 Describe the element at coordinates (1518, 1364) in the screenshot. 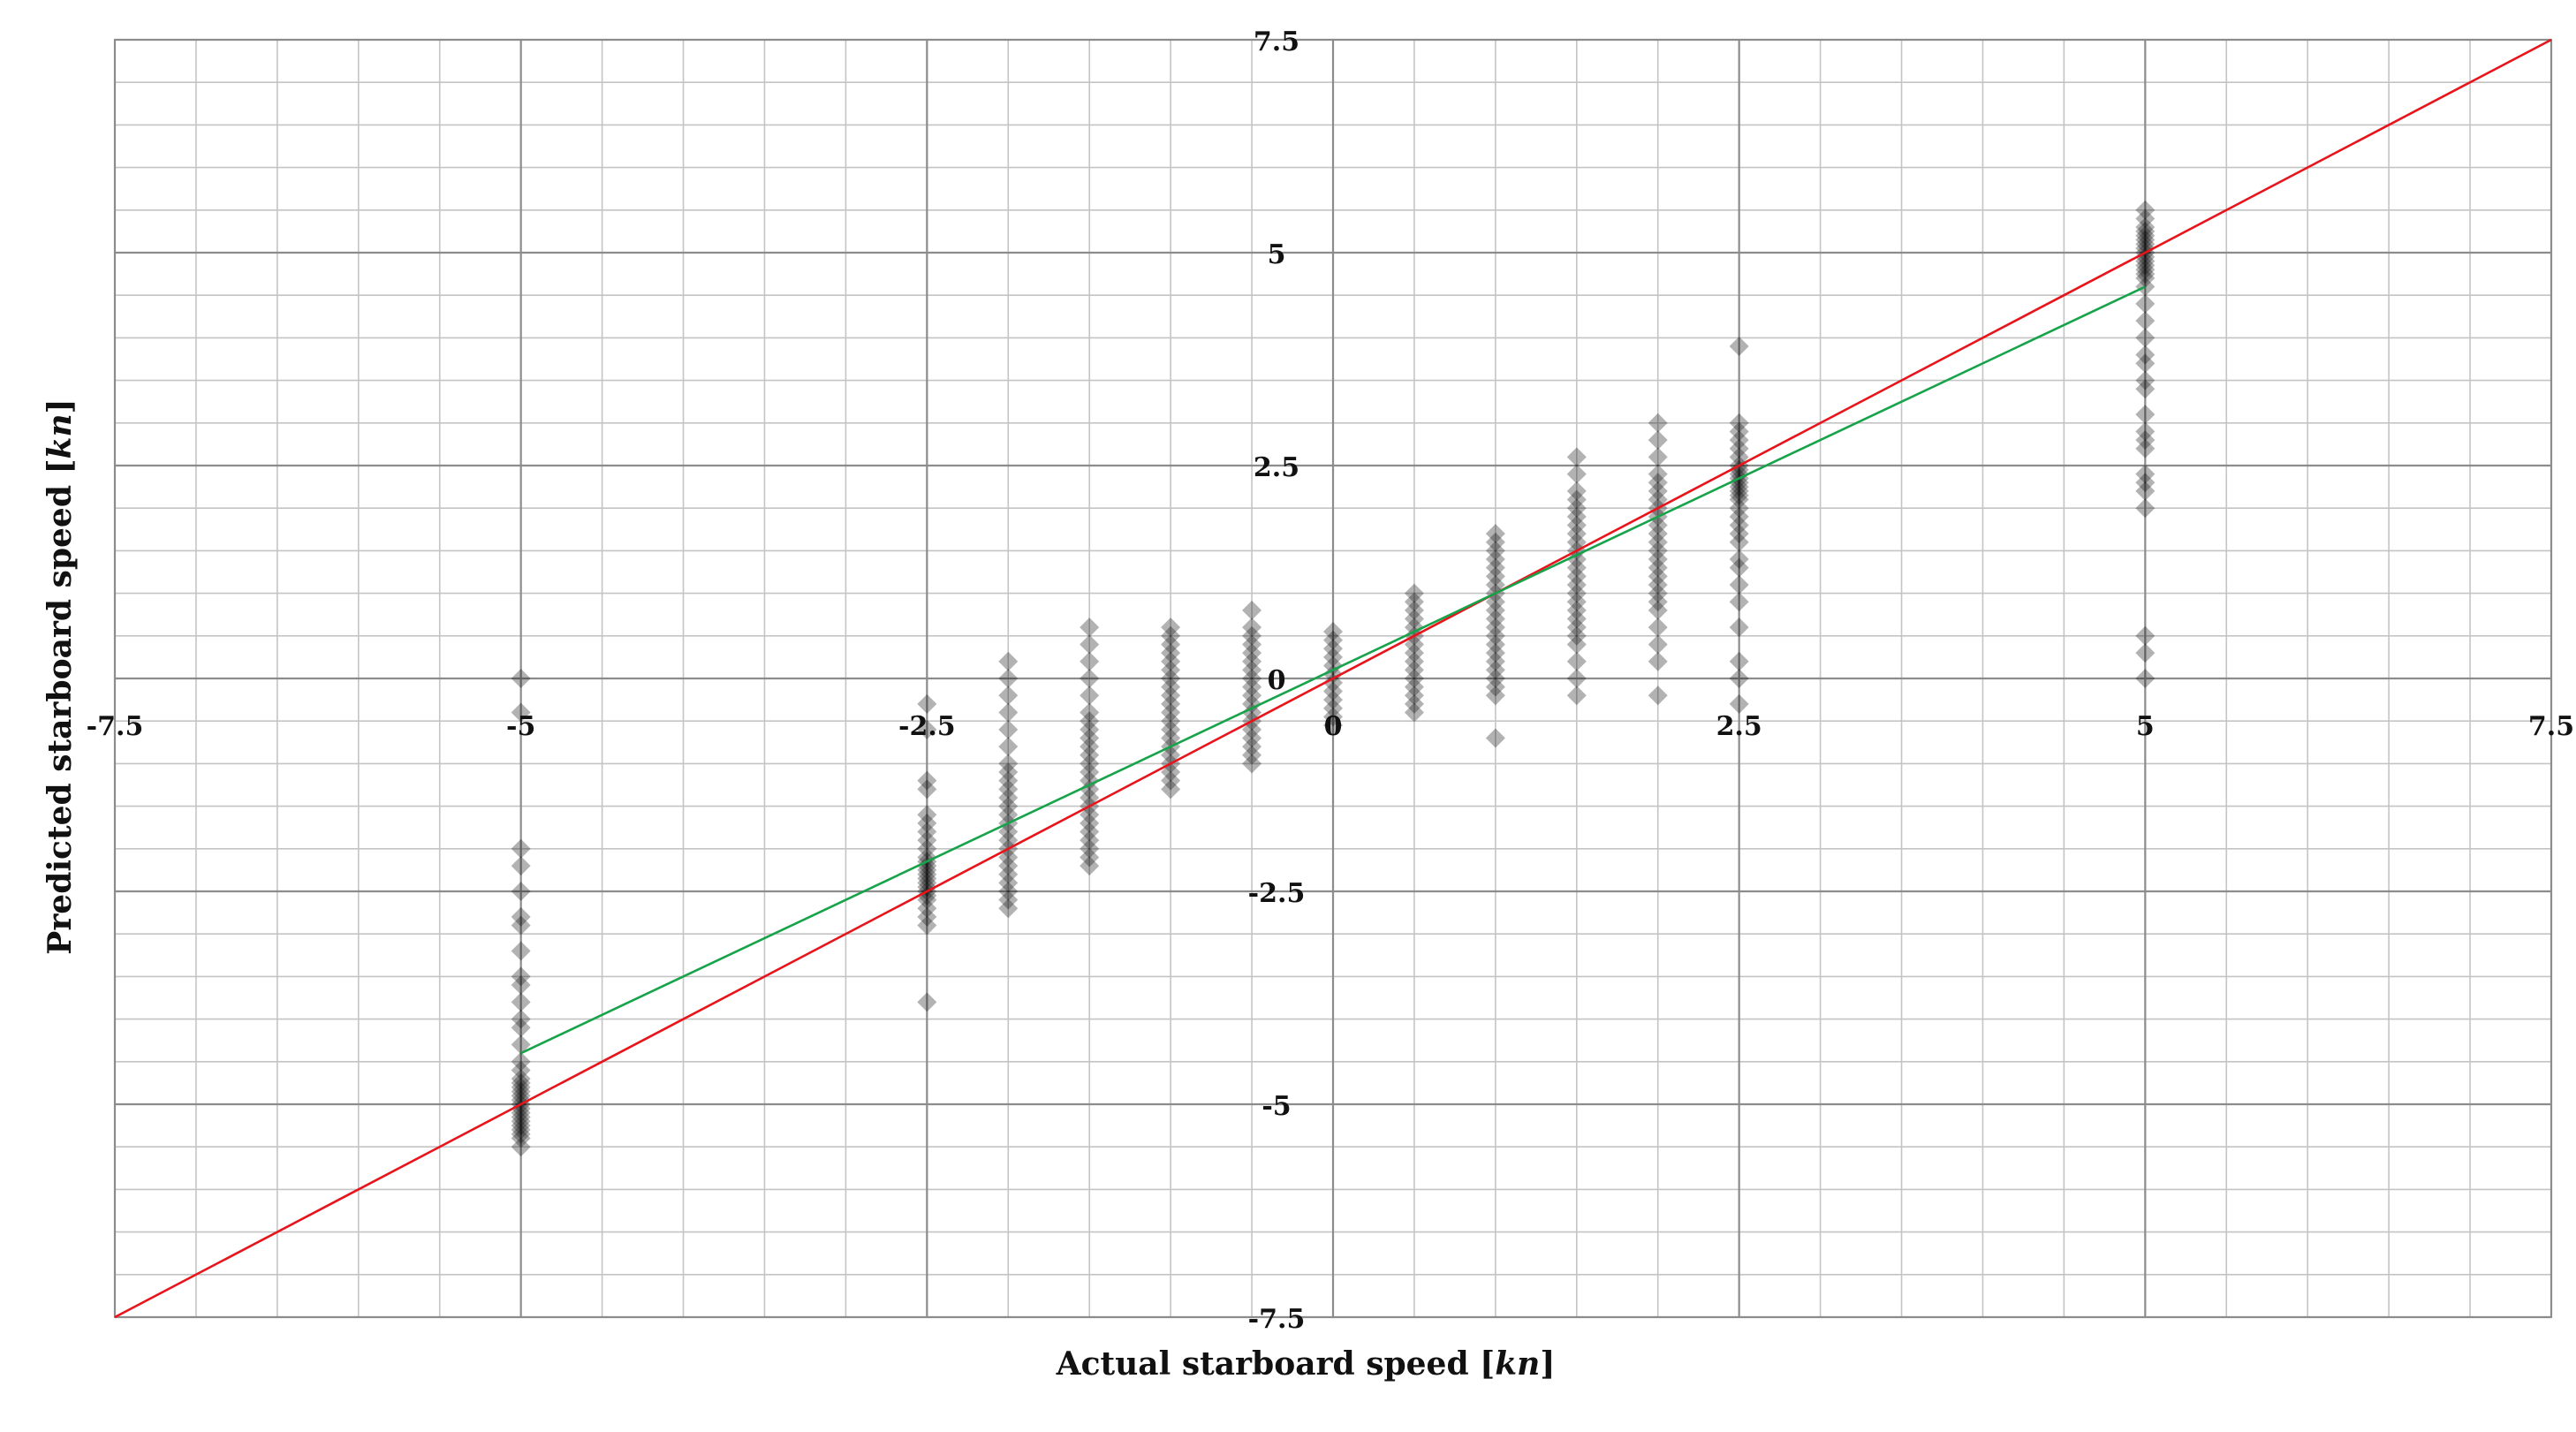

I see `x-axis-unit: kn` at that location.